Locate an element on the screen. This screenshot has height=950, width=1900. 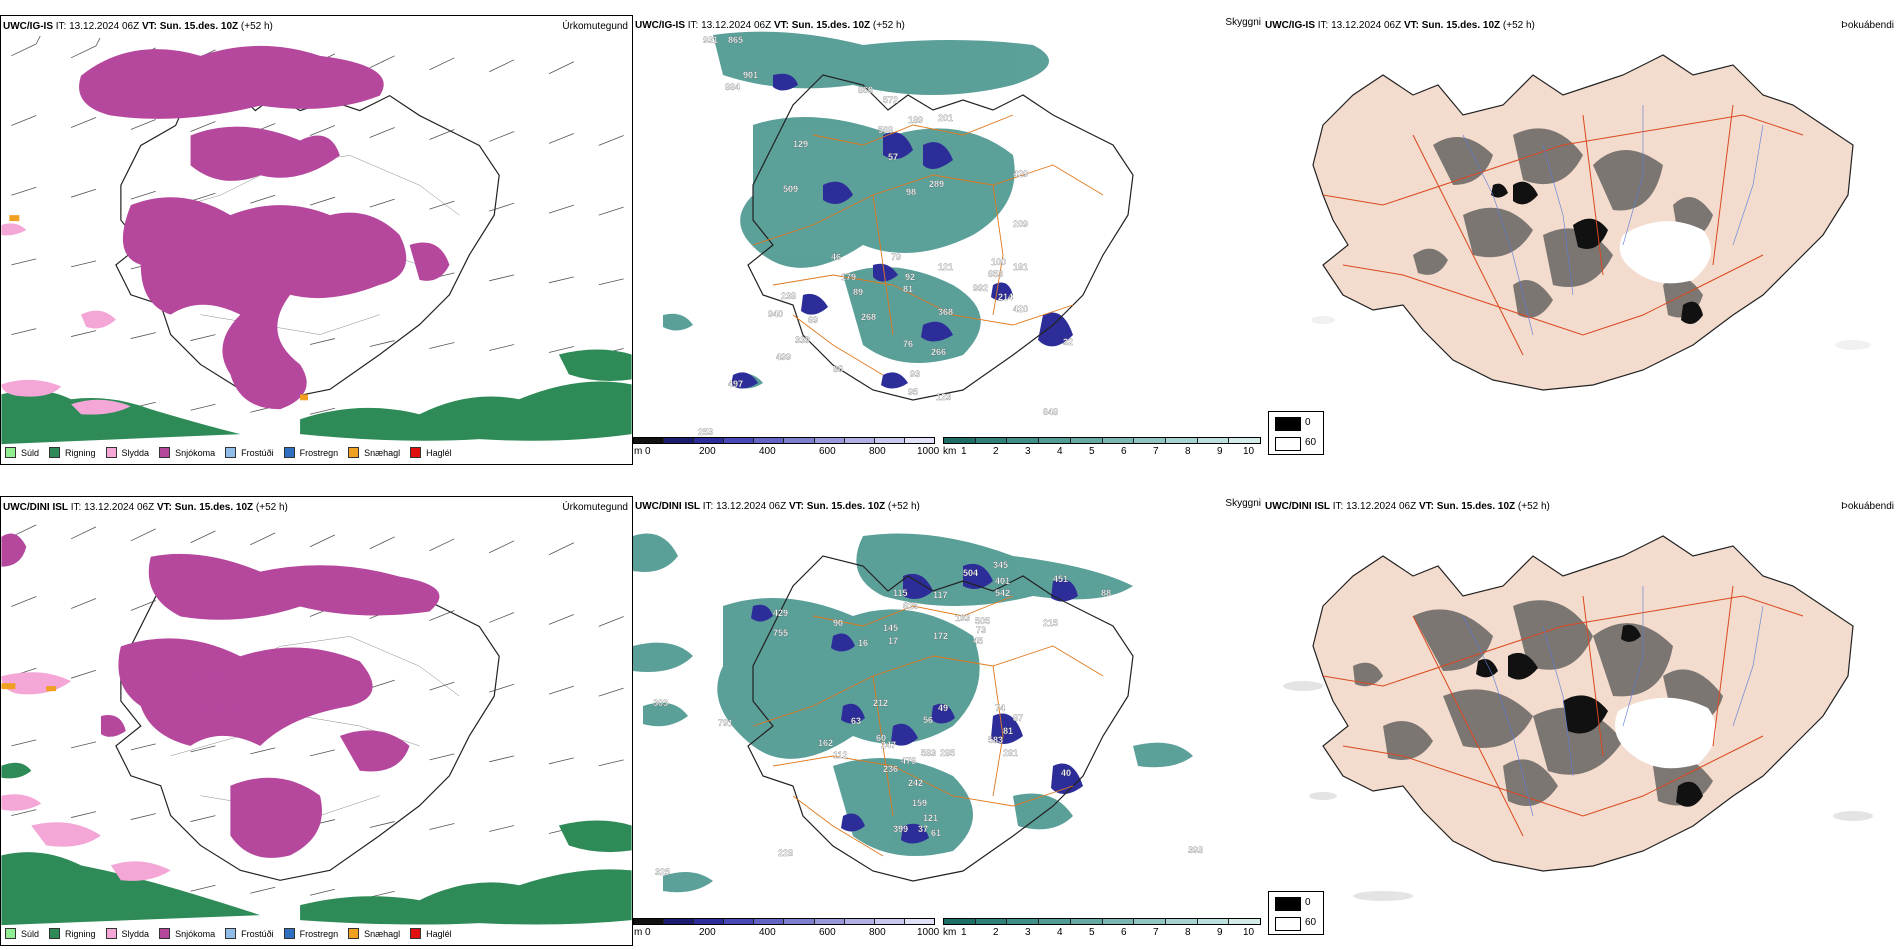
map-label: 345 is located at coordinates (1000, 565).